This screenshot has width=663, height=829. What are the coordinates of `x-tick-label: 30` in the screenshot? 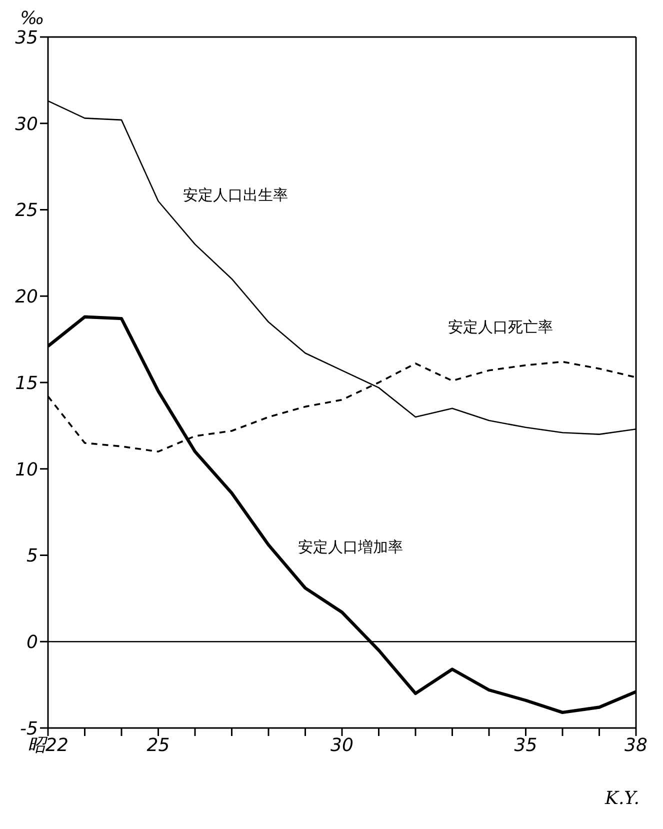 It's located at (342, 745).